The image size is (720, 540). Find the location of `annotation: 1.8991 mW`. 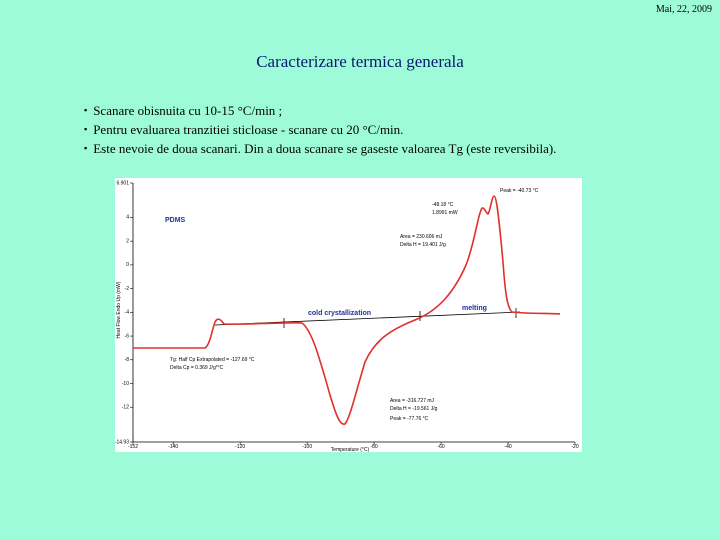

annotation: 1.8991 mW is located at coordinates (445, 213).